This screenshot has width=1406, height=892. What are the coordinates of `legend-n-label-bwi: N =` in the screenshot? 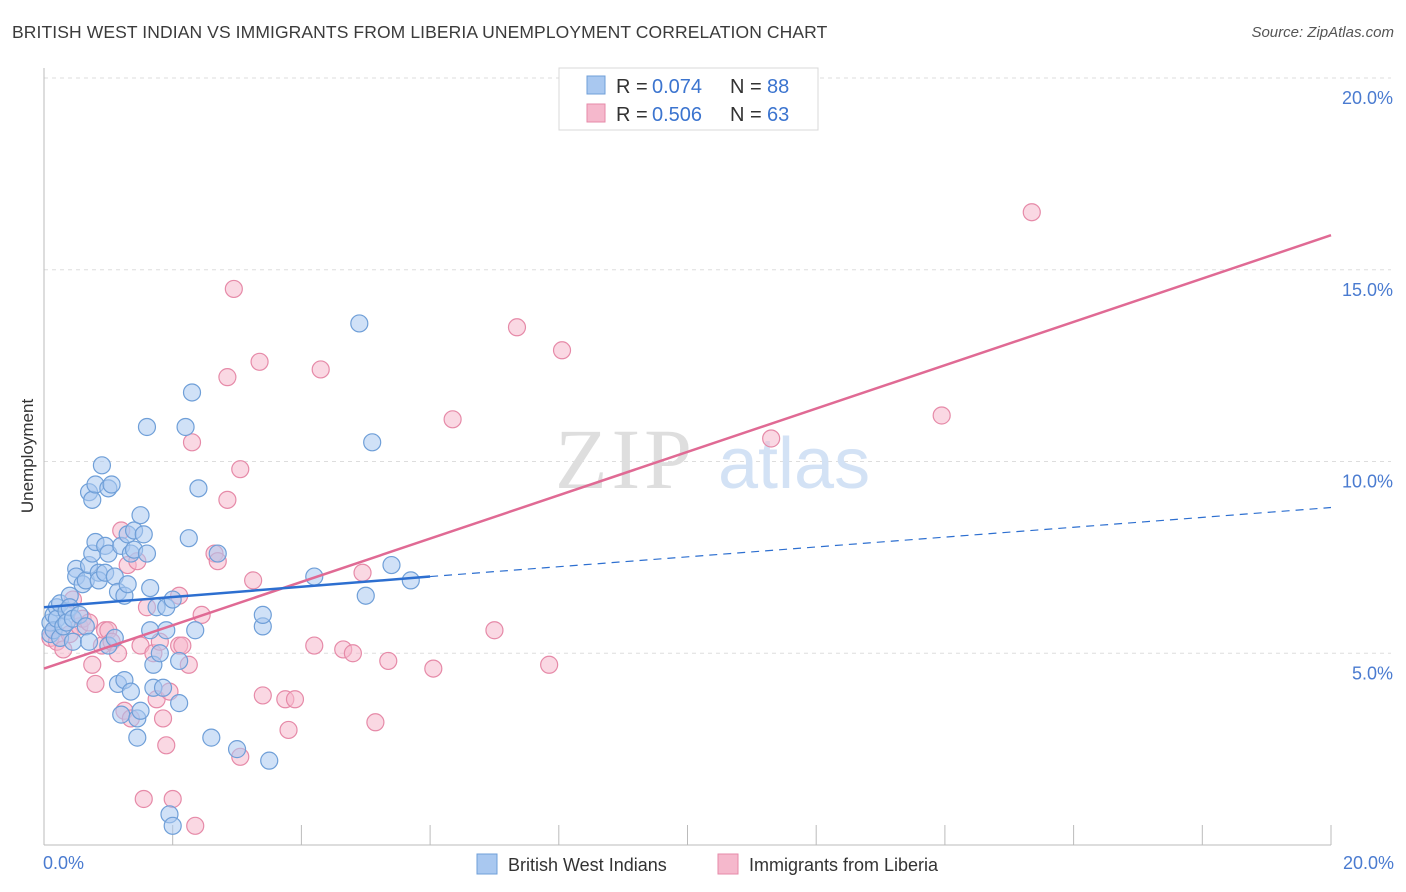 It's located at (746, 87).